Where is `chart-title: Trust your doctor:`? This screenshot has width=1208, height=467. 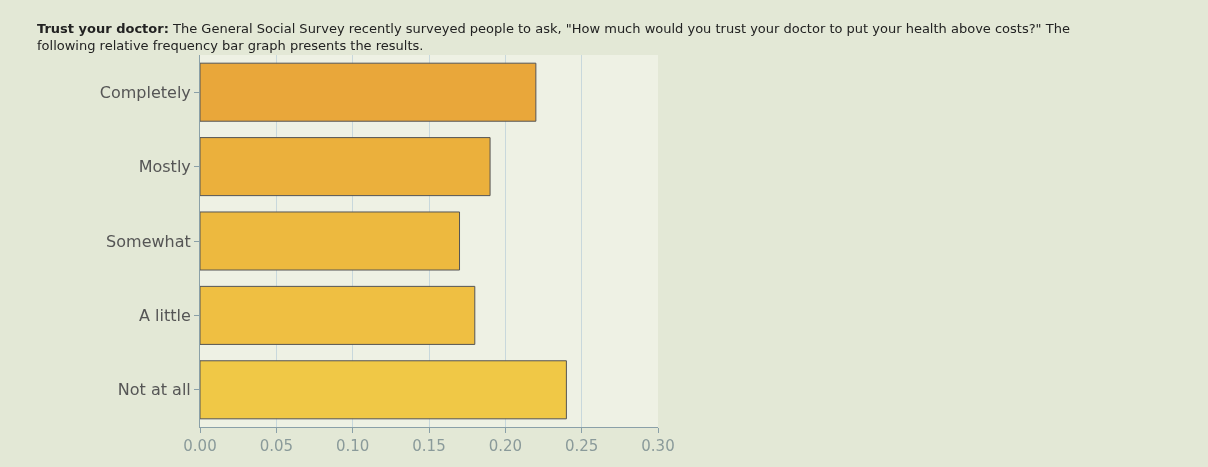
chart-title: Trust your doctor: is located at coordinates (103, 28).